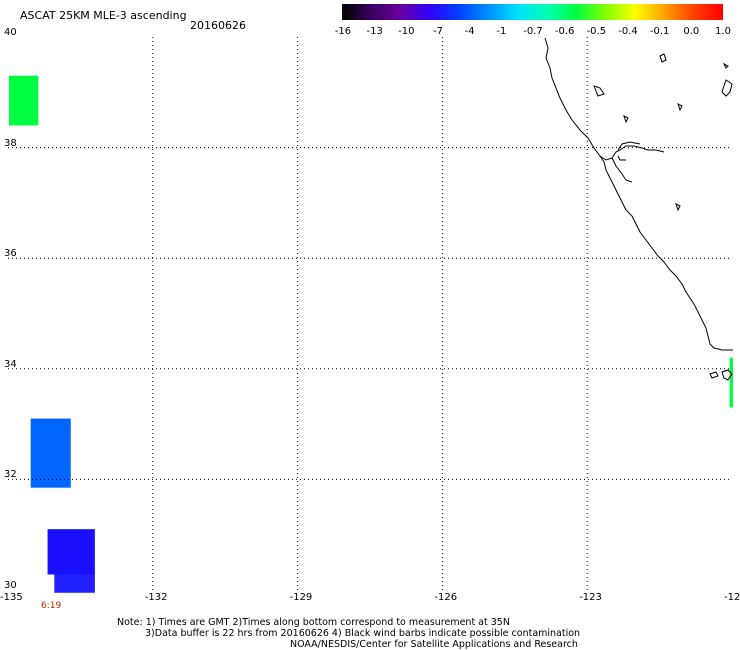 The image size is (740, 650). I want to click on island-santa-rosa, so click(714, 375).